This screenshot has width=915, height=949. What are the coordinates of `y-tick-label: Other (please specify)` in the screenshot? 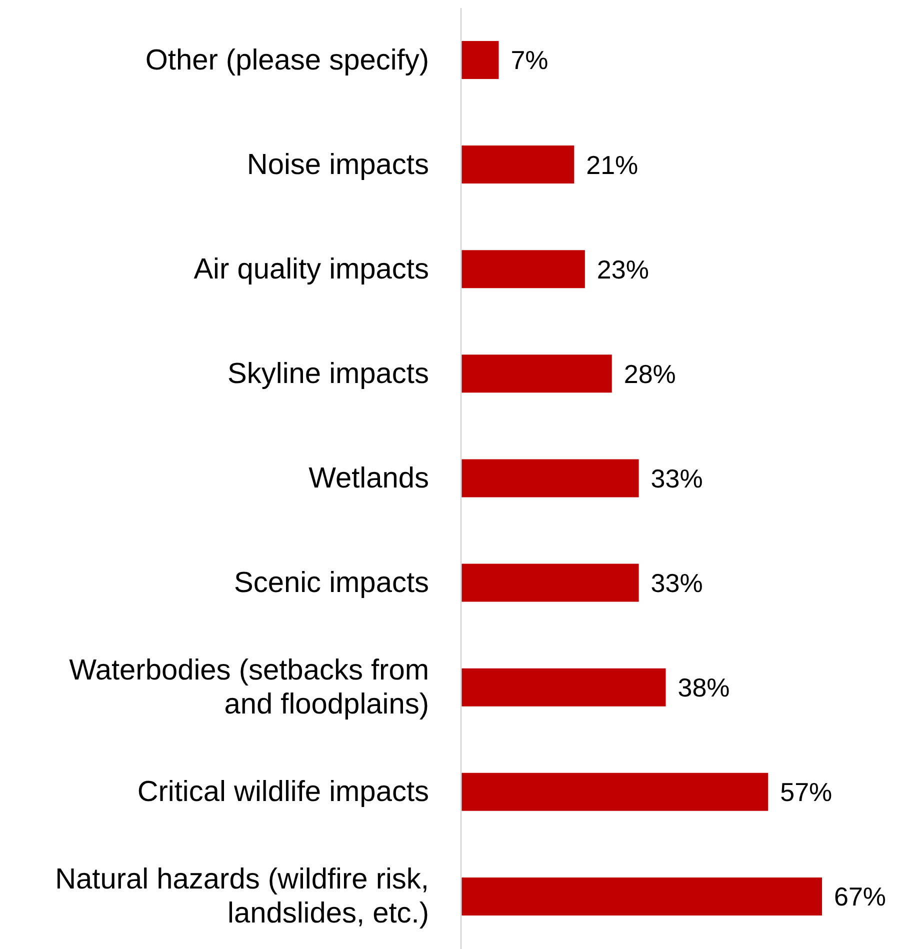 It's located at (287, 60).